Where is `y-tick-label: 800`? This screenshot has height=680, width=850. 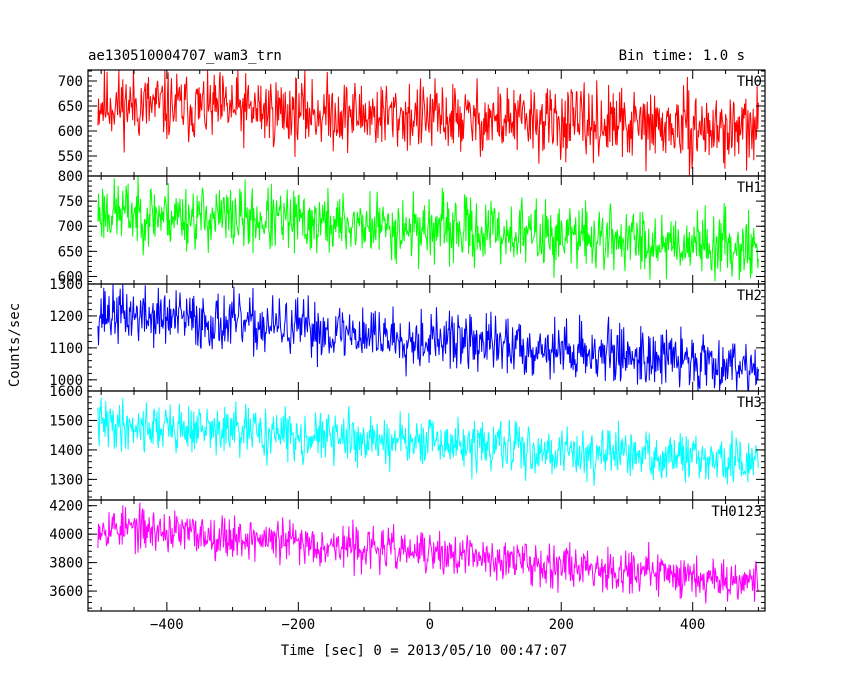
y-tick-label: 800 is located at coordinates (70, 177).